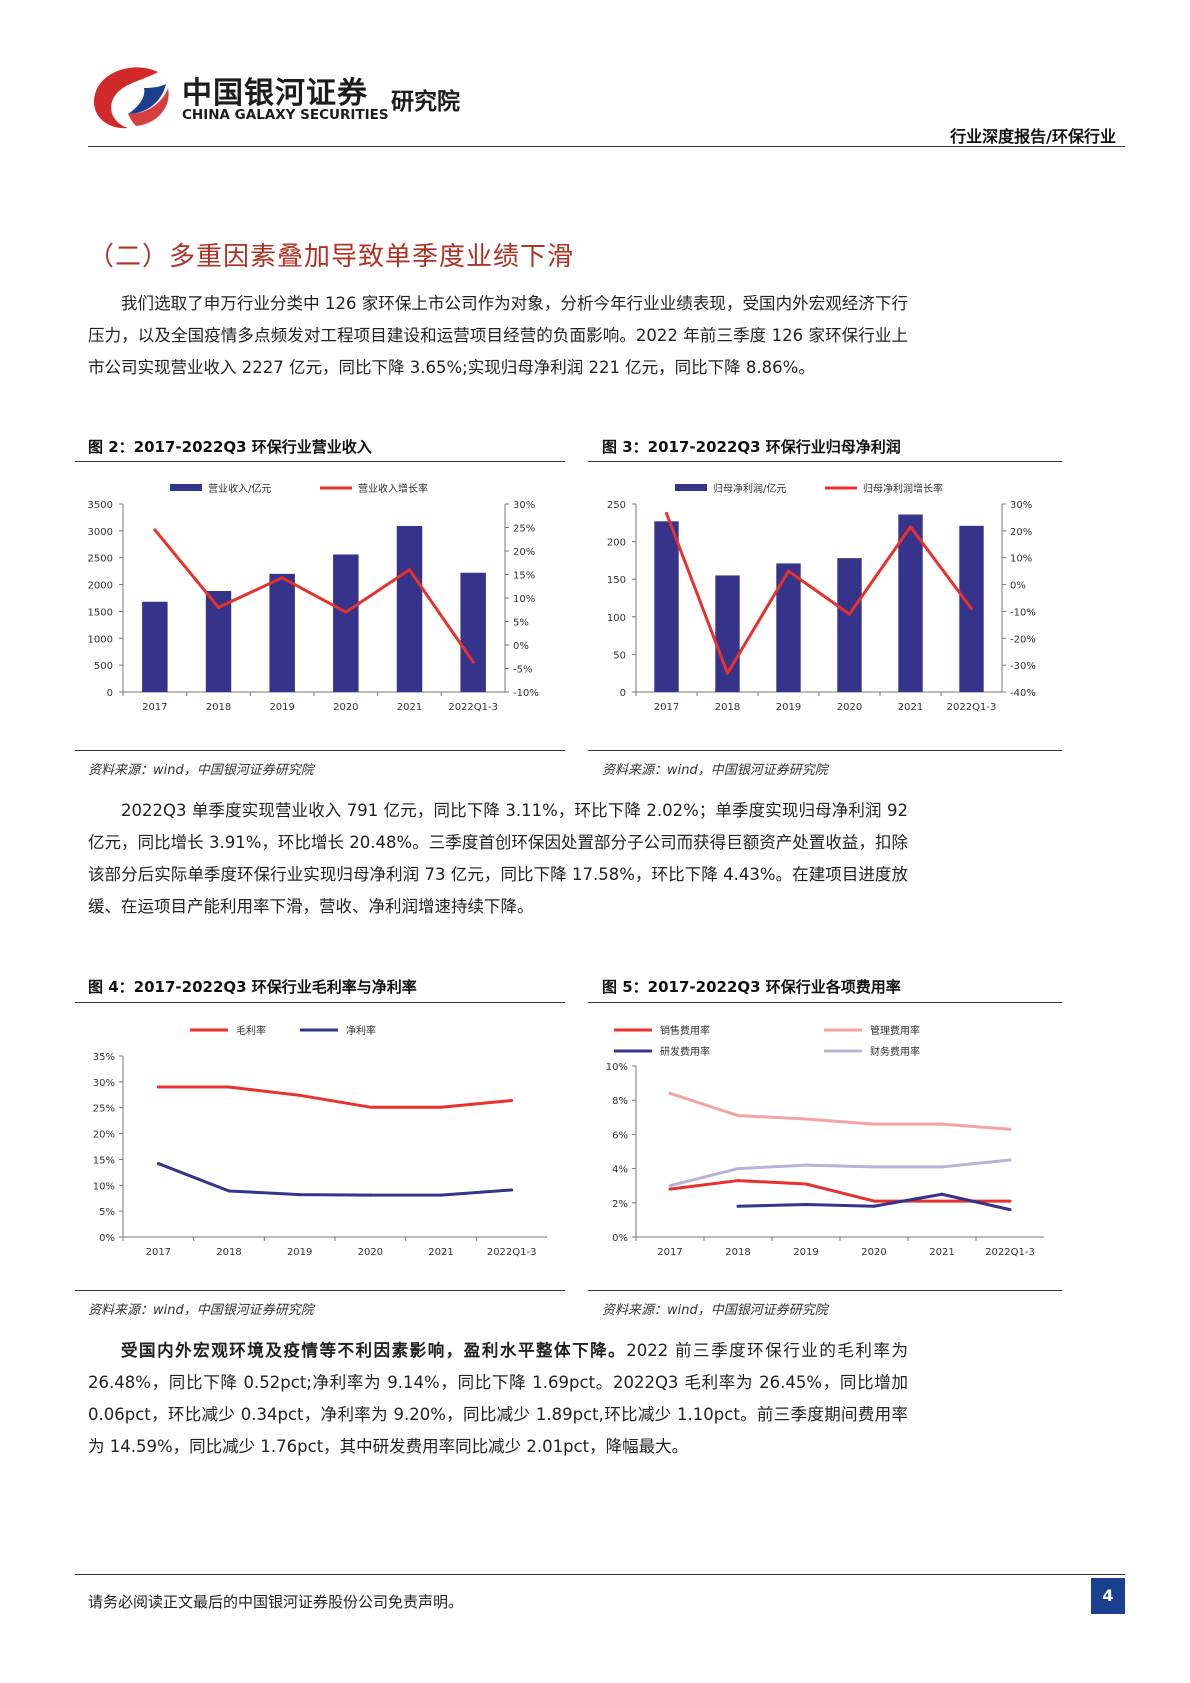 The height and width of the screenshot is (1683, 1190). I want to click on fig2-bottom-rule, so click(320, 750).